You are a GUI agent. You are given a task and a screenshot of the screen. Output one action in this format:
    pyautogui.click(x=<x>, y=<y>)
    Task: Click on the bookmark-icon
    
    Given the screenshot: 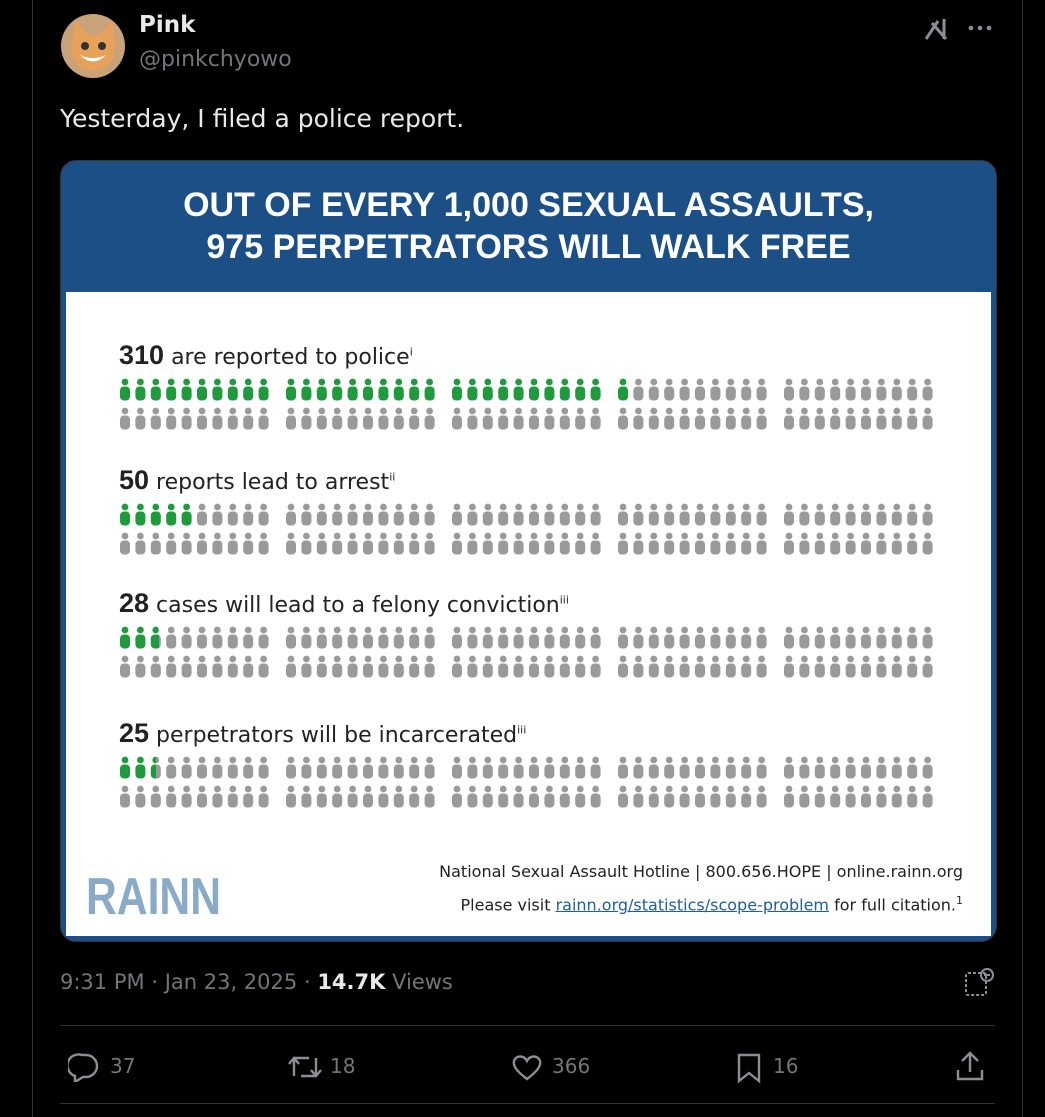 What is the action you would take?
    pyautogui.click(x=749, y=1068)
    